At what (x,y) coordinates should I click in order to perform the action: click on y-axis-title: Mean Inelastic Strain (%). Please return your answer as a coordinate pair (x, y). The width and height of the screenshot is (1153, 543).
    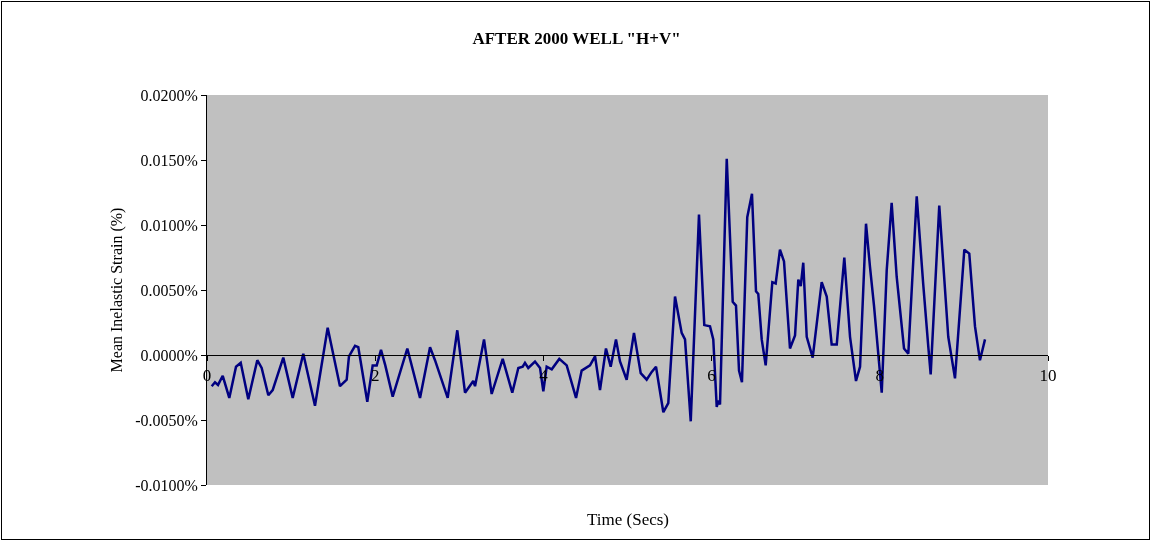
    Looking at the image, I should click on (117, 290).